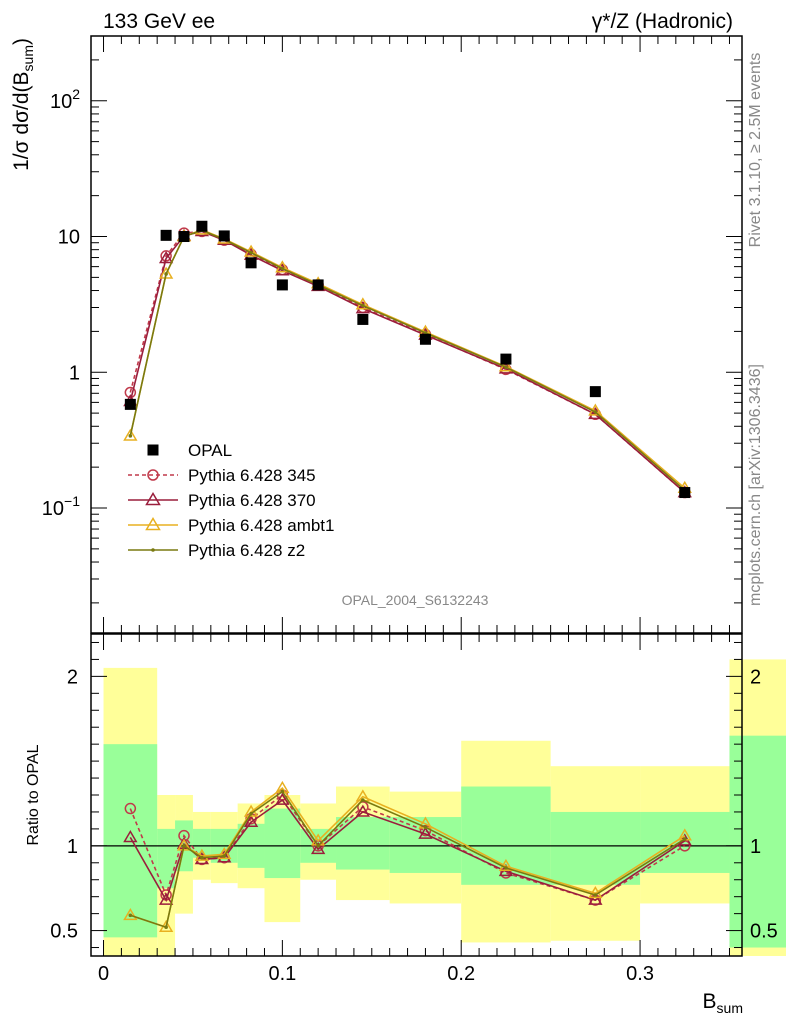  What do you see at coordinates (723, 1003) in the screenshot?
I see `x-axis-label: Bsum` at bounding box center [723, 1003].